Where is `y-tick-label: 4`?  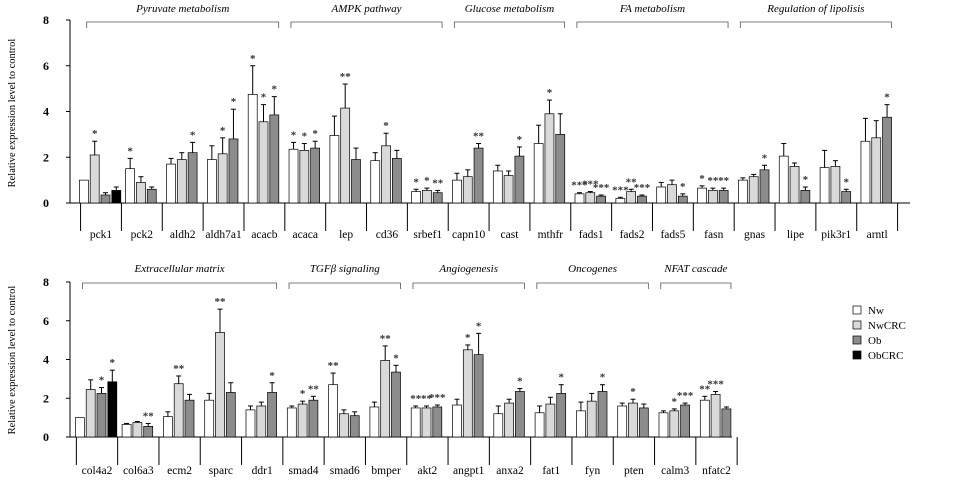
y-tick-label: 4 is located at coordinates (46, 360).